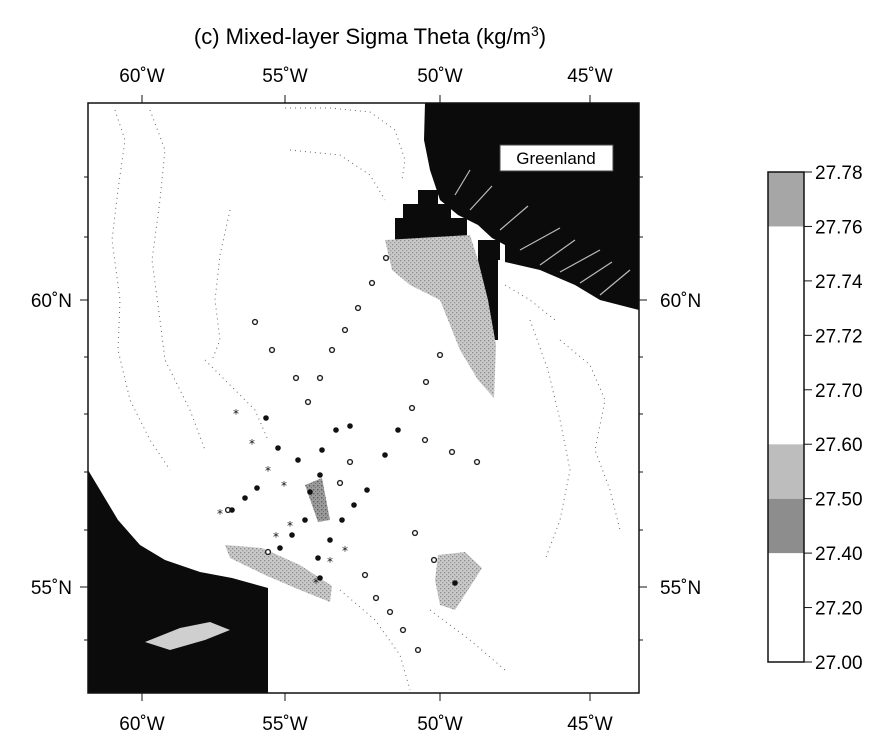 This screenshot has height=746, width=886. I want to click on lat-label-right-1: 55˚N, so click(680, 588).